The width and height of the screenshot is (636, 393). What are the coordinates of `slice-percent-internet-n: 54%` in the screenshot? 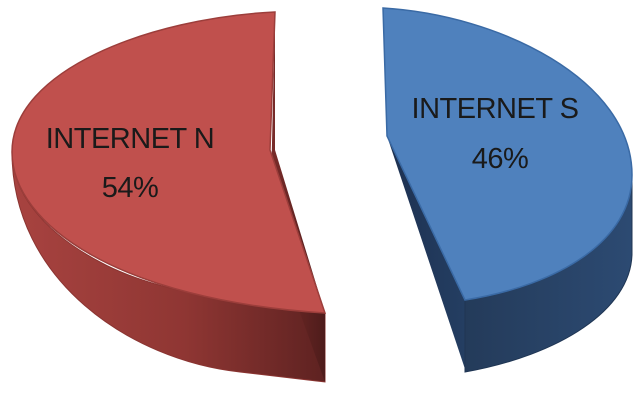 It's located at (130, 188).